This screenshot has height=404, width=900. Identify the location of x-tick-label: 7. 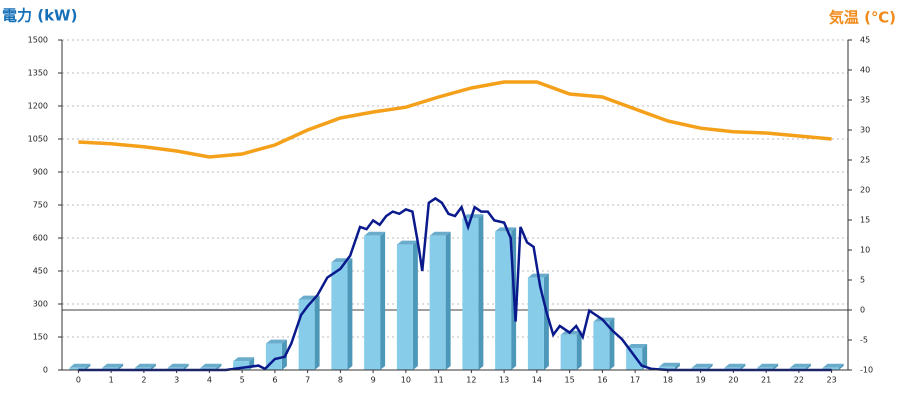
(307, 380).